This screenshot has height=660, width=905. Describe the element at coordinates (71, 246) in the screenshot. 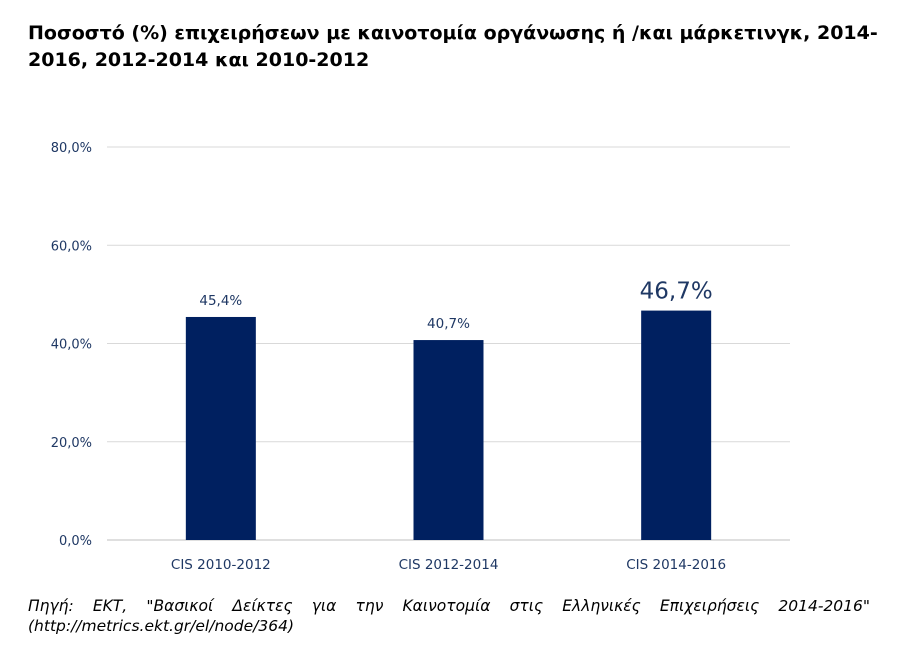

I see `y-tick-label: 60,0%` at that location.